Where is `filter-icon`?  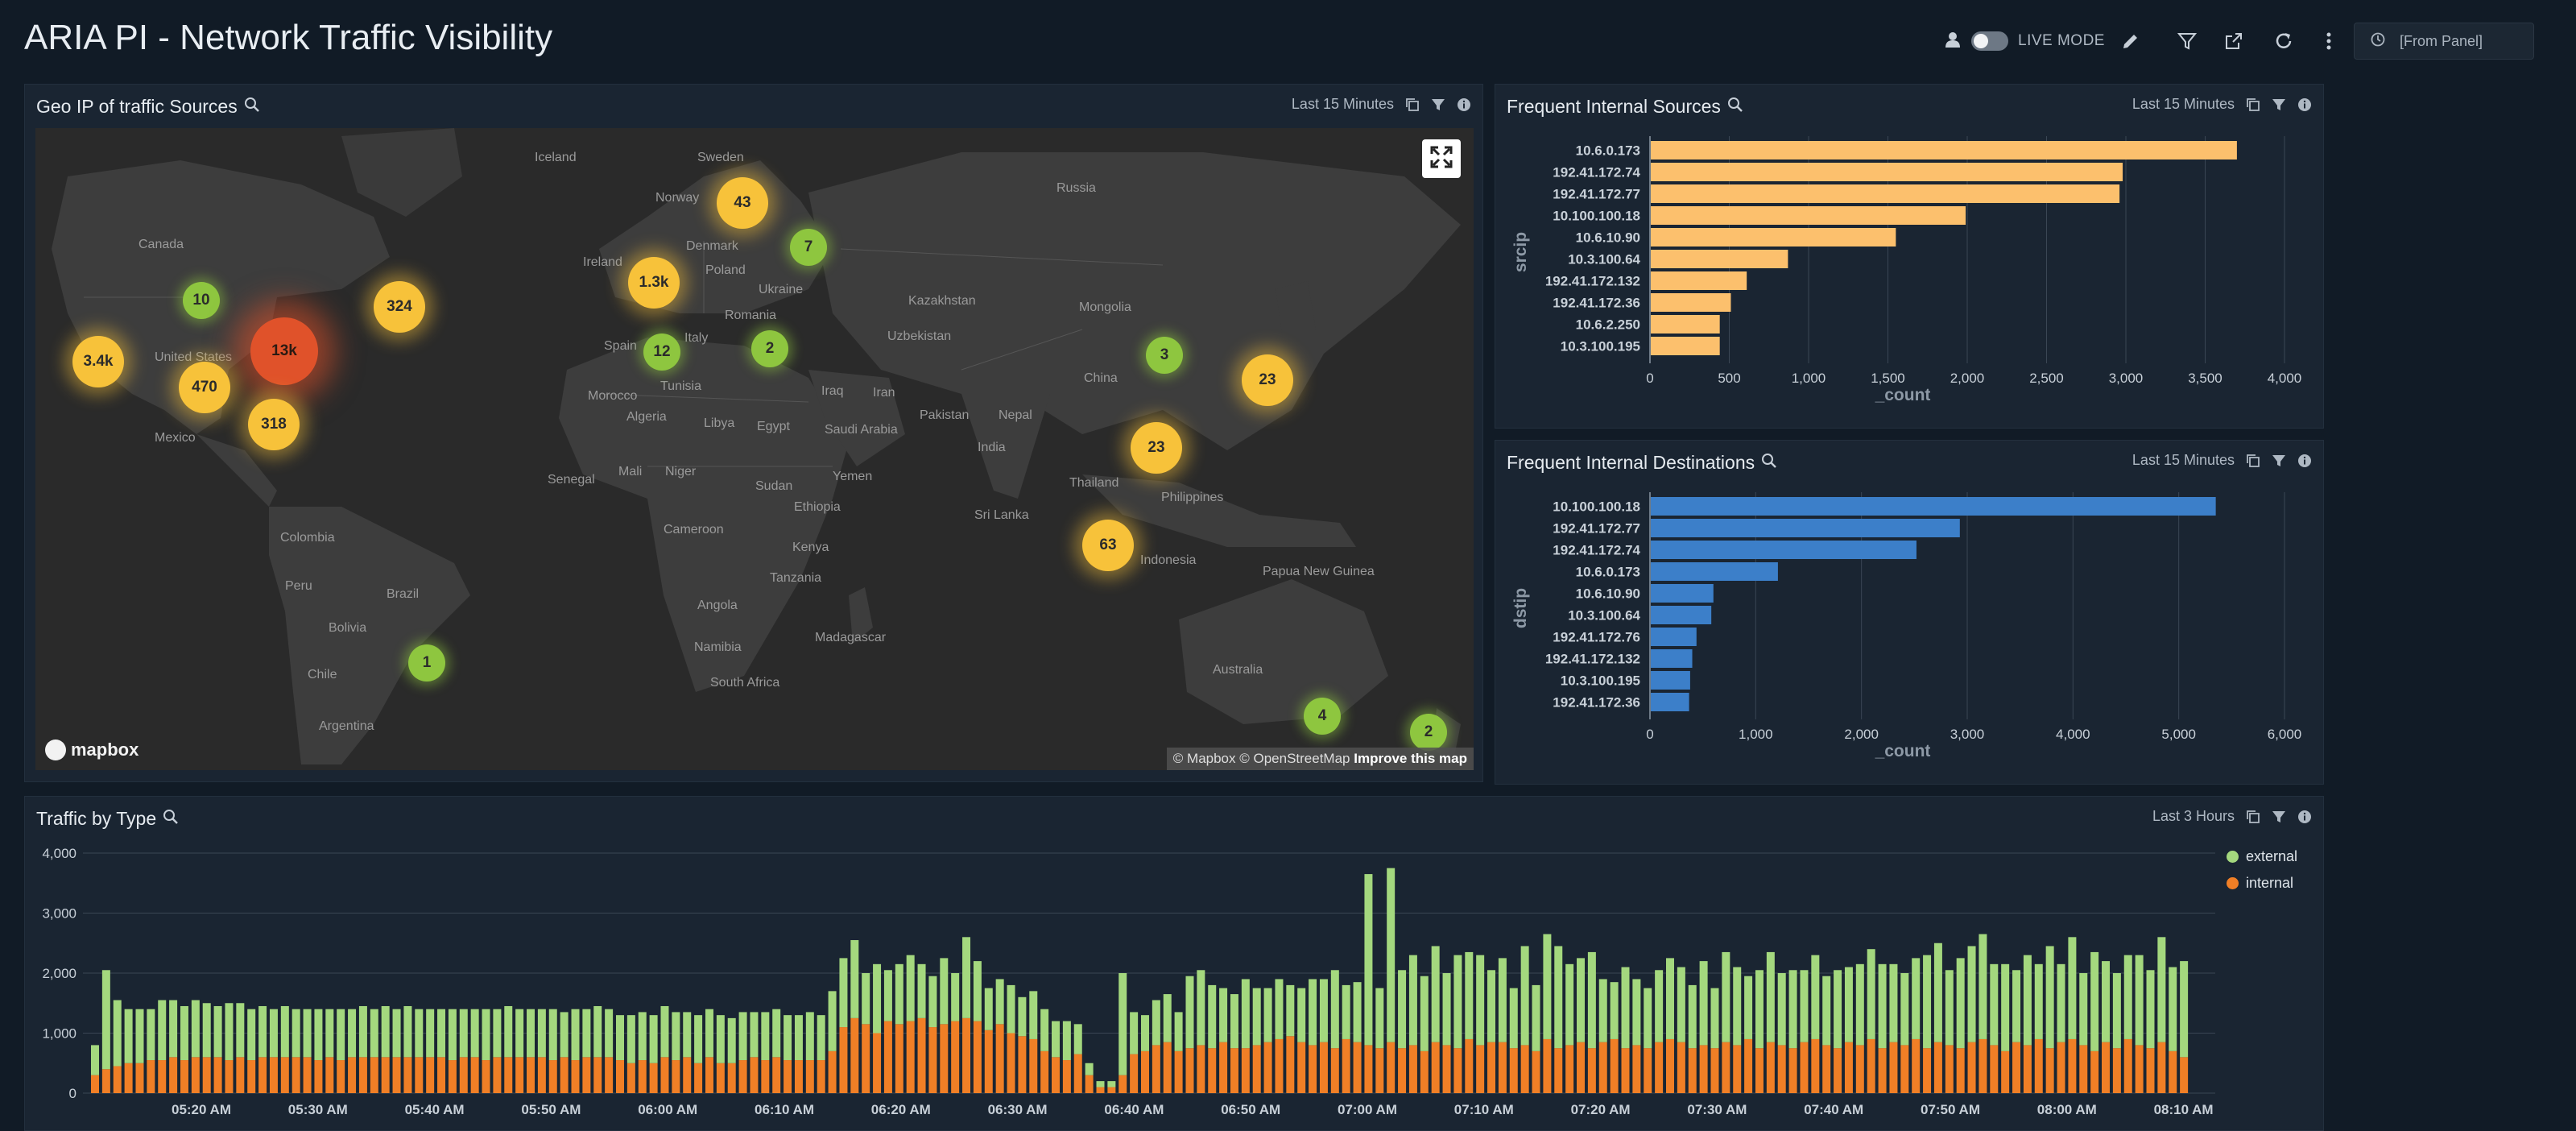 filter-icon is located at coordinates (1438, 104).